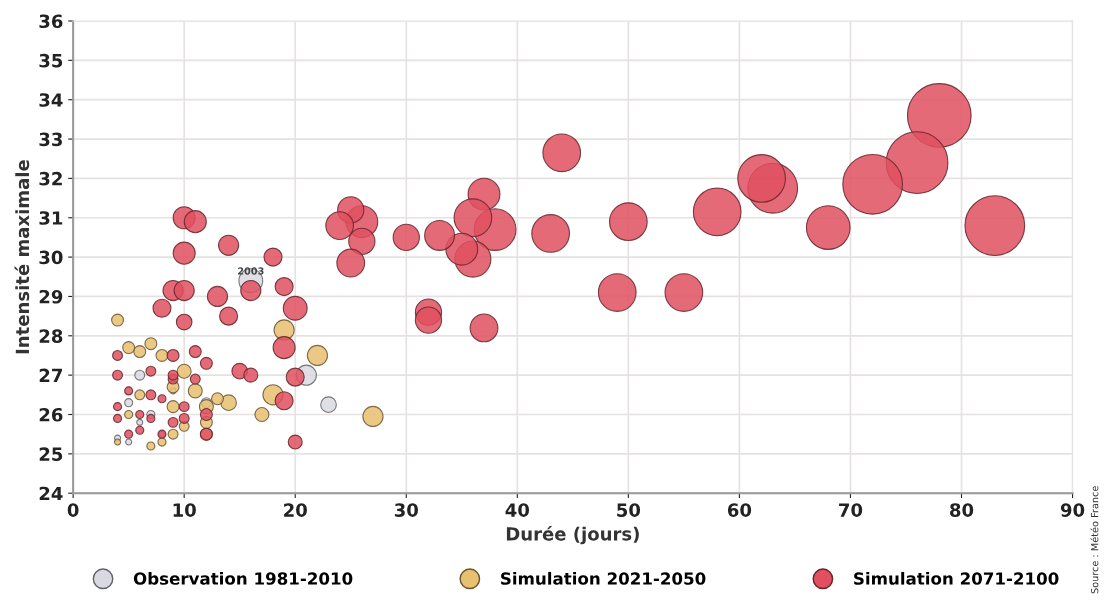 This screenshot has height=600, width=1108. I want to click on y-axis-title: Intensité maximale, so click(22, 257).